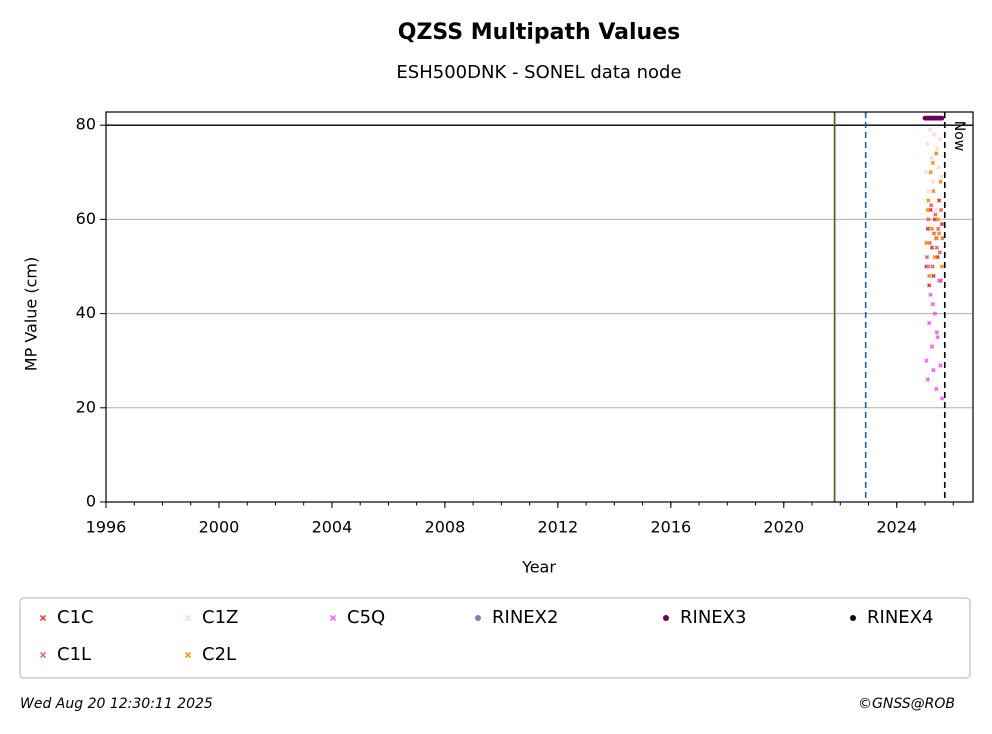 The image size is (992, 734). What do you see at coordinates (783, 527) in the screenshot?
I see `x-tick-label: 2020` at bounding box center [783, 527].